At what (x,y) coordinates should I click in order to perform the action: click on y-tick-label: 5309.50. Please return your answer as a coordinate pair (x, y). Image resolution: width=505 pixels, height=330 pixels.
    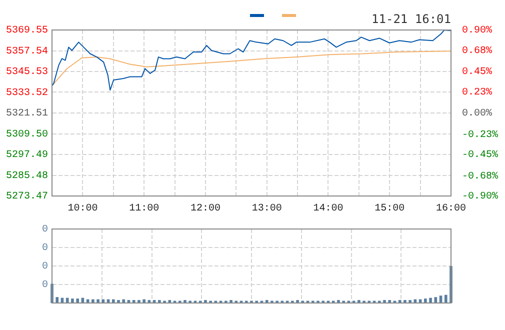
    Looking at the image, I should click on (27, 134).